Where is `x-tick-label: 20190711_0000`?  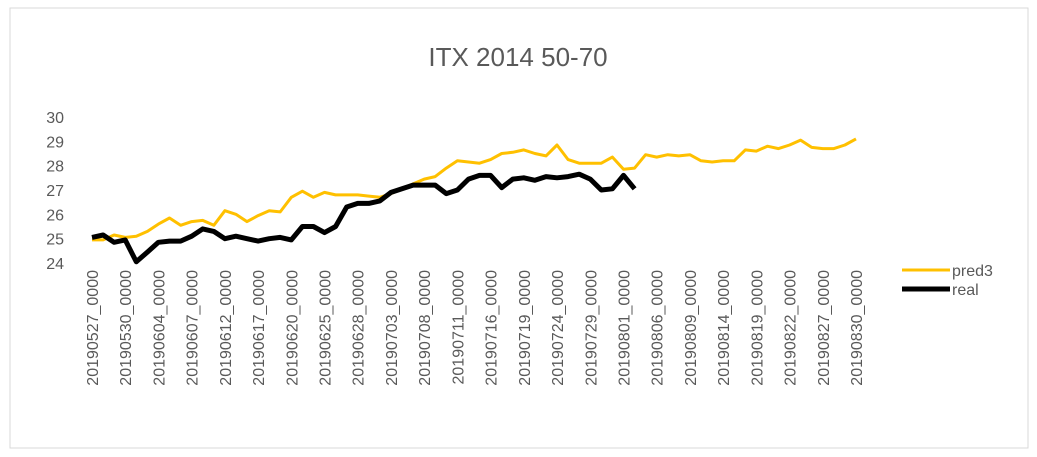 x-tick-label: 20190711_0000 is located at coordinates (458, 327).